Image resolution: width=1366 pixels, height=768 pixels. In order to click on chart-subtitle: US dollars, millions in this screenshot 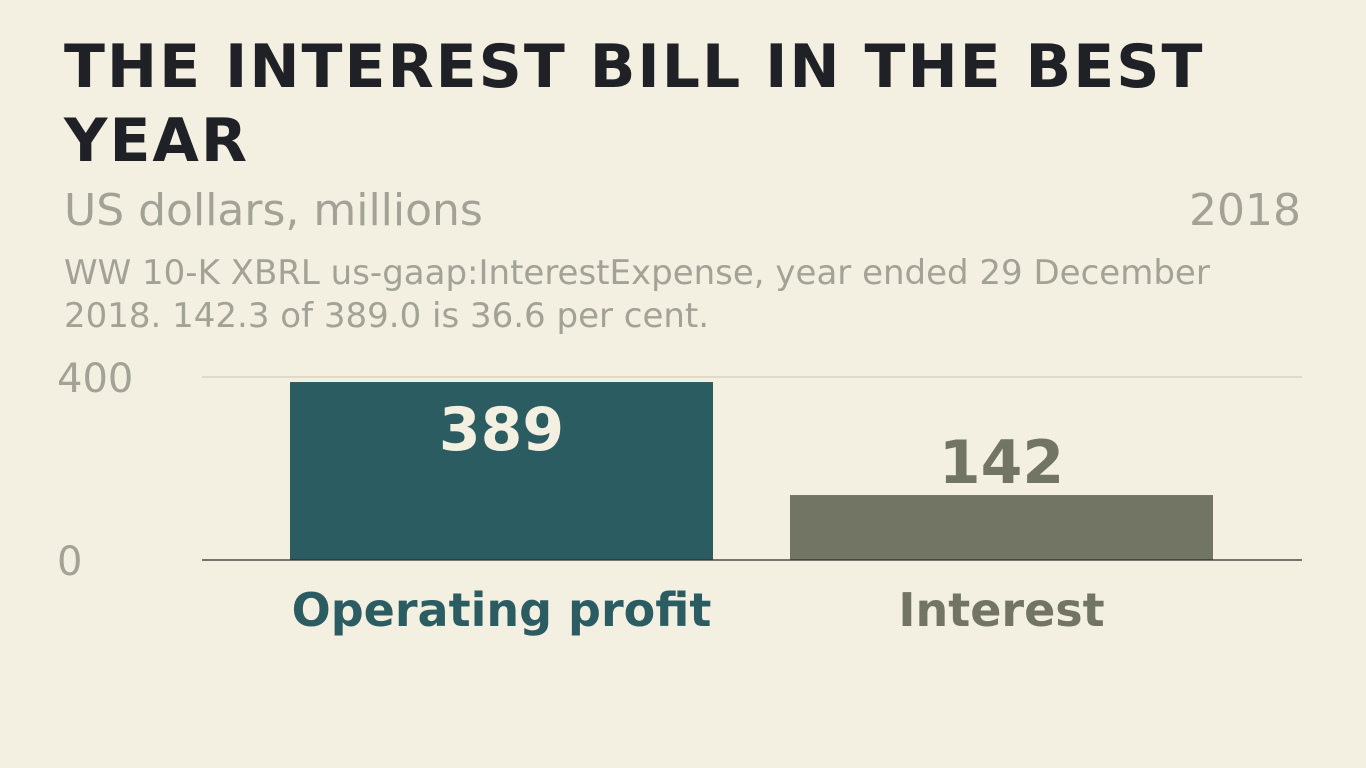, I will do `click(273, 210)`.